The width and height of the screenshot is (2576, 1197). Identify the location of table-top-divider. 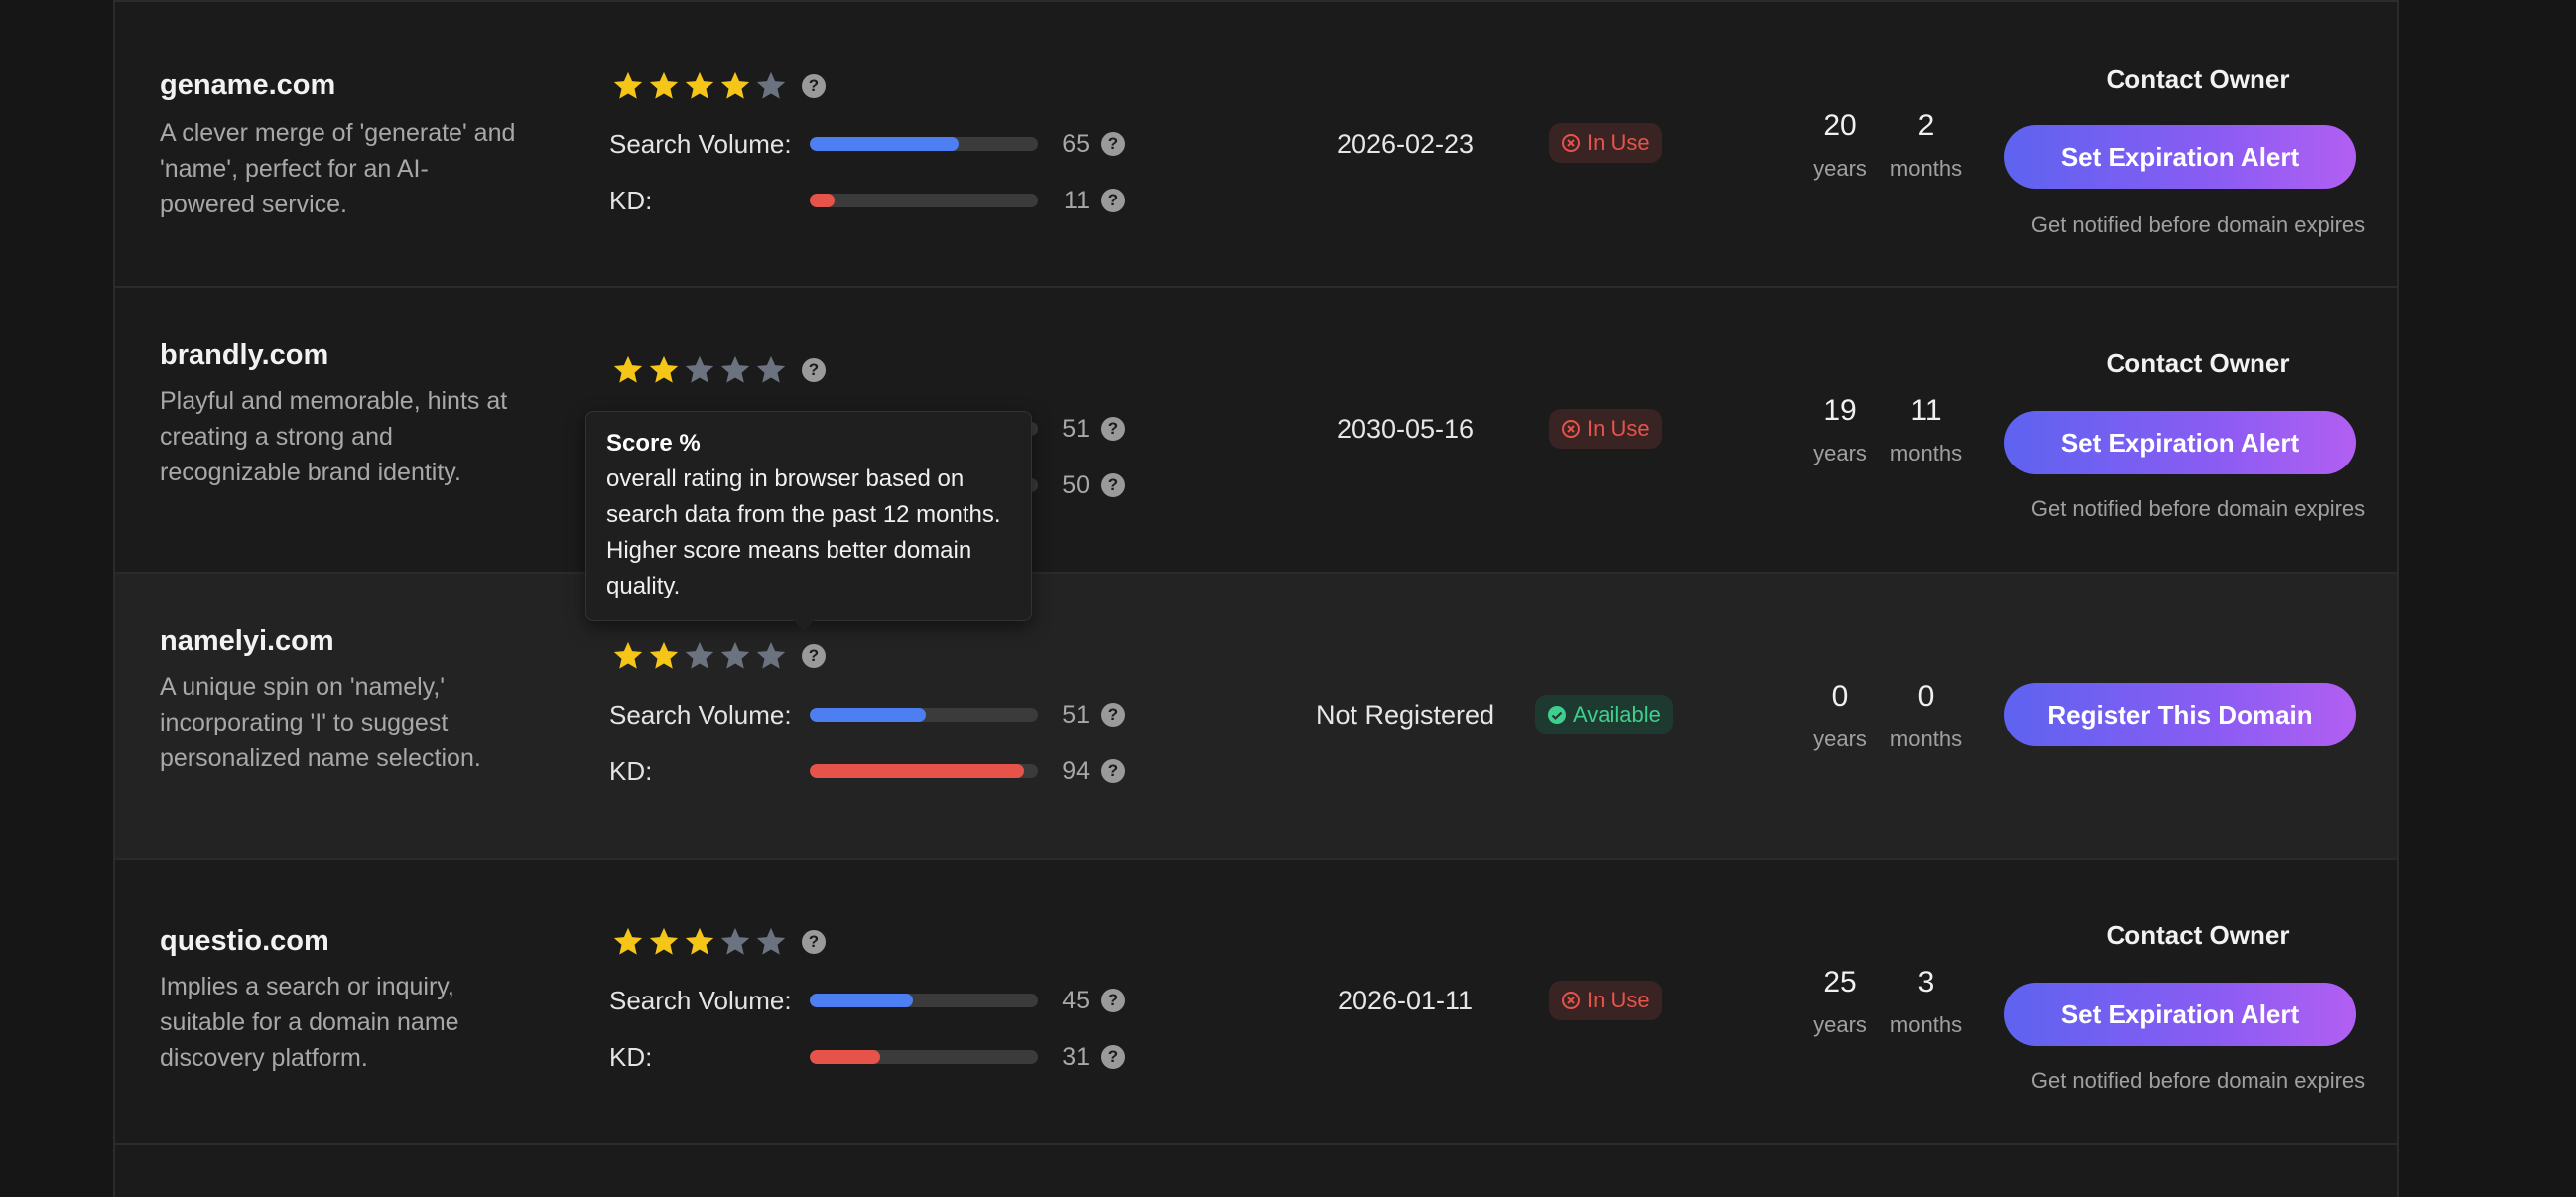
(1256, 1).